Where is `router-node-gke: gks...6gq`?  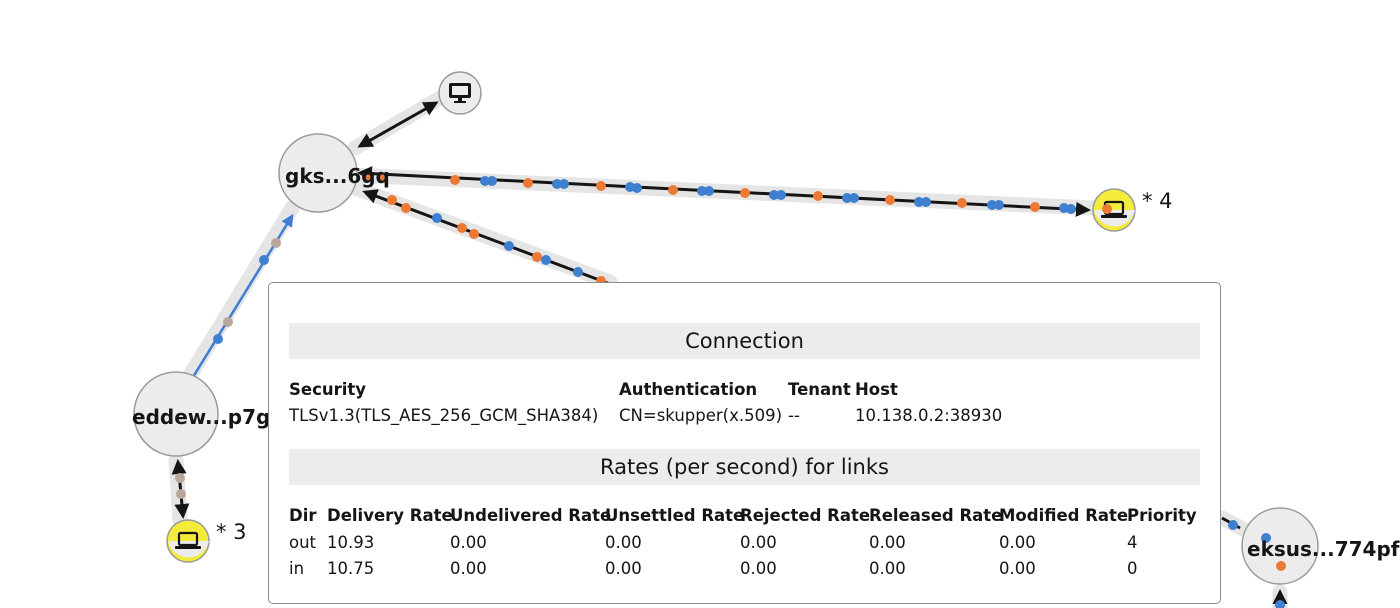 router-node-gke: gks...6gq is located at coordinates (334, 173).